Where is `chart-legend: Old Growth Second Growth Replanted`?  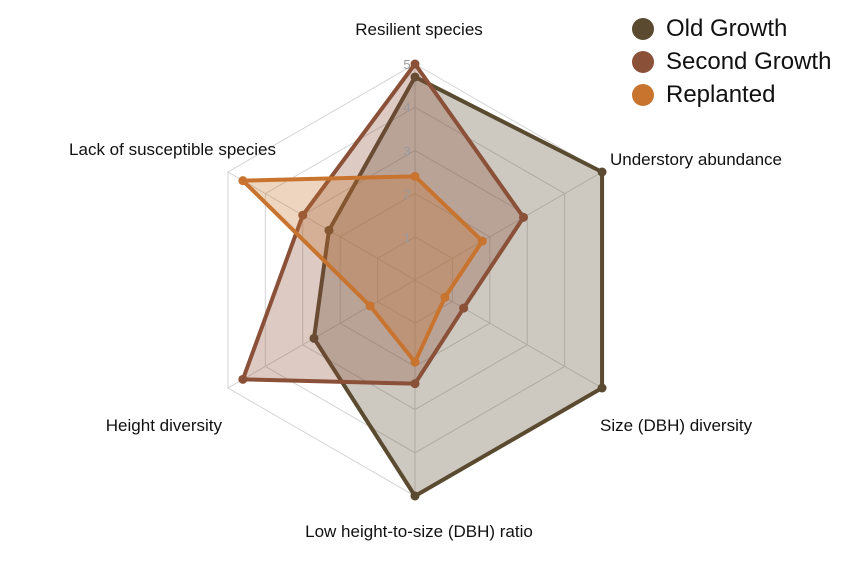 chart-legend: Old Growth Second Growth Replanted is located at coordinates (731, 61).